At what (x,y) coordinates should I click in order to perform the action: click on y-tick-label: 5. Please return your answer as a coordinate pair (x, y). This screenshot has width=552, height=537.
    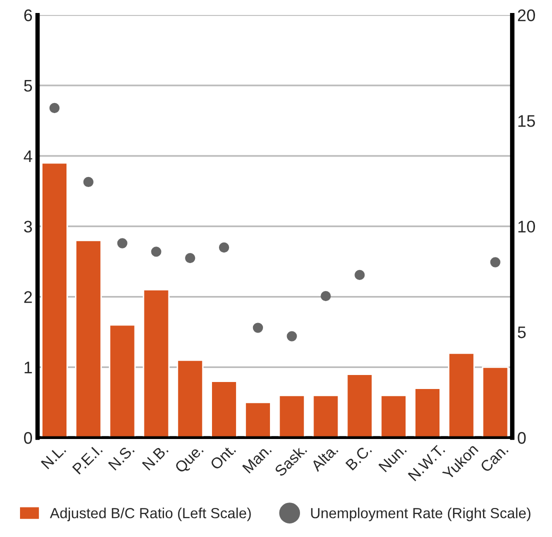
    Looking at the image, I should click on (28, 86).